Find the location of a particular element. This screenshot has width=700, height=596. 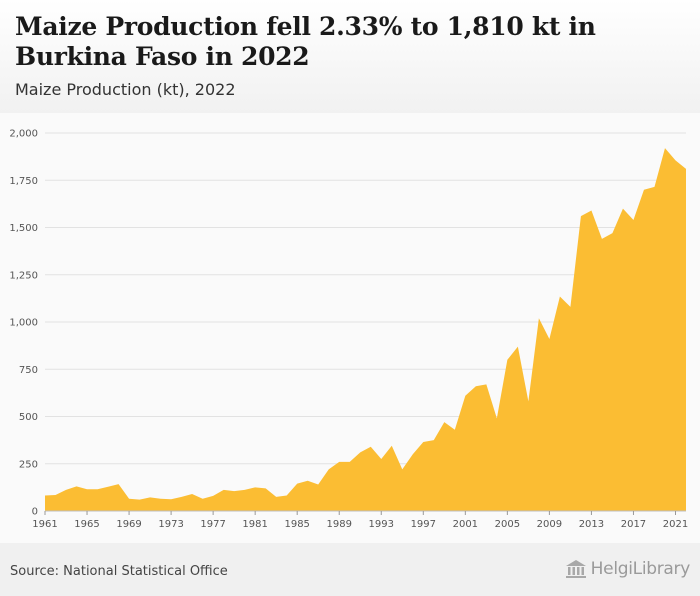

x-tick-label: 2001 is located at coordinates (465, 524).